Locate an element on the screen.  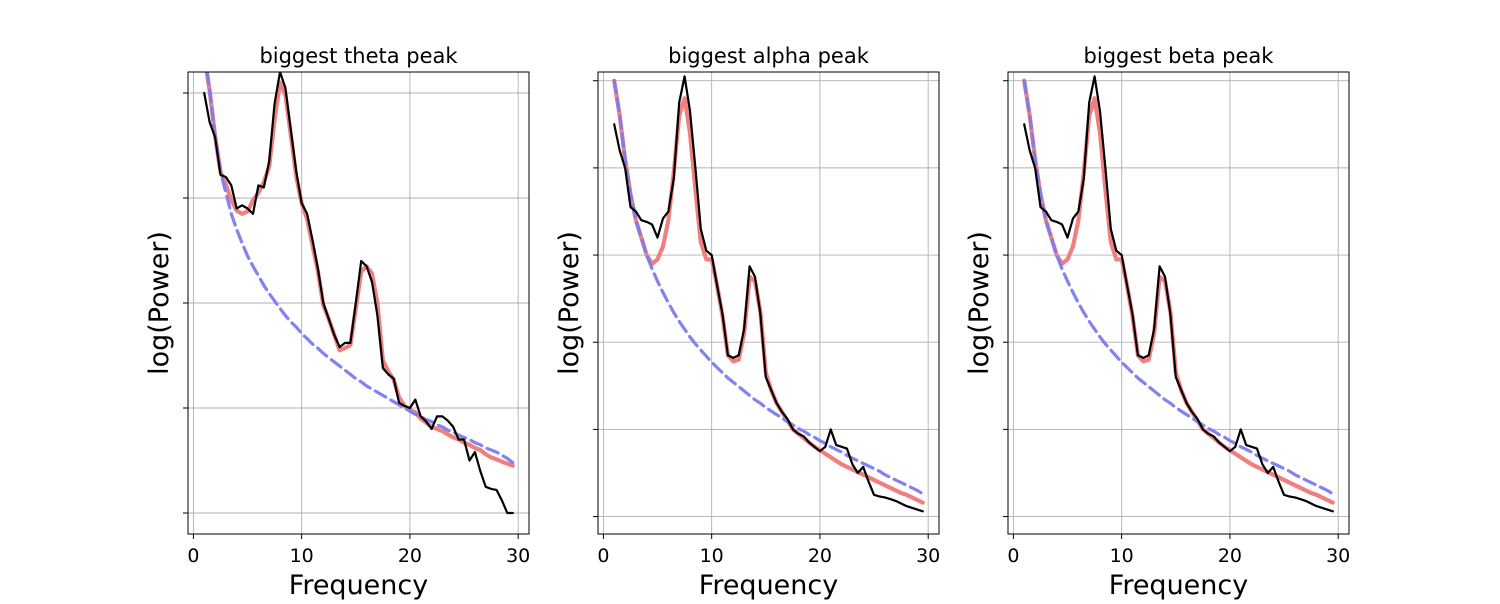
chart-title: biggest alpha peak is located at coordinates (769, 56).